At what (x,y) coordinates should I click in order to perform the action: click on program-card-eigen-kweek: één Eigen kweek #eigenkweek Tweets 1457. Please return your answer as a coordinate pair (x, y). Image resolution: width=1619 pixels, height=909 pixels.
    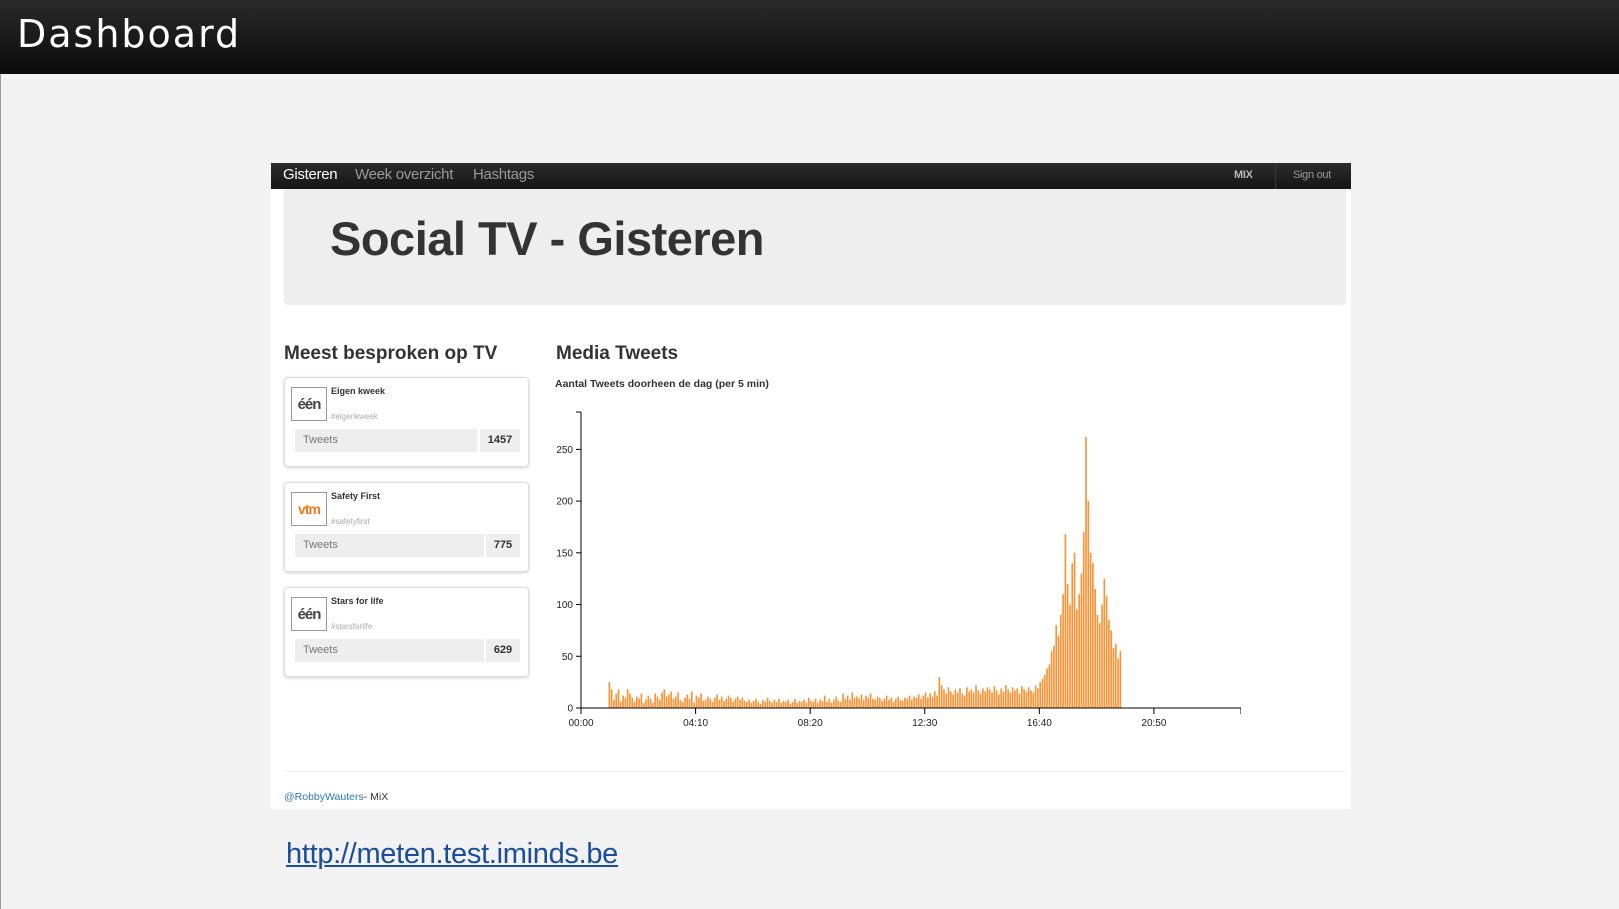
    Looking at the image, I should click on (406, 422).